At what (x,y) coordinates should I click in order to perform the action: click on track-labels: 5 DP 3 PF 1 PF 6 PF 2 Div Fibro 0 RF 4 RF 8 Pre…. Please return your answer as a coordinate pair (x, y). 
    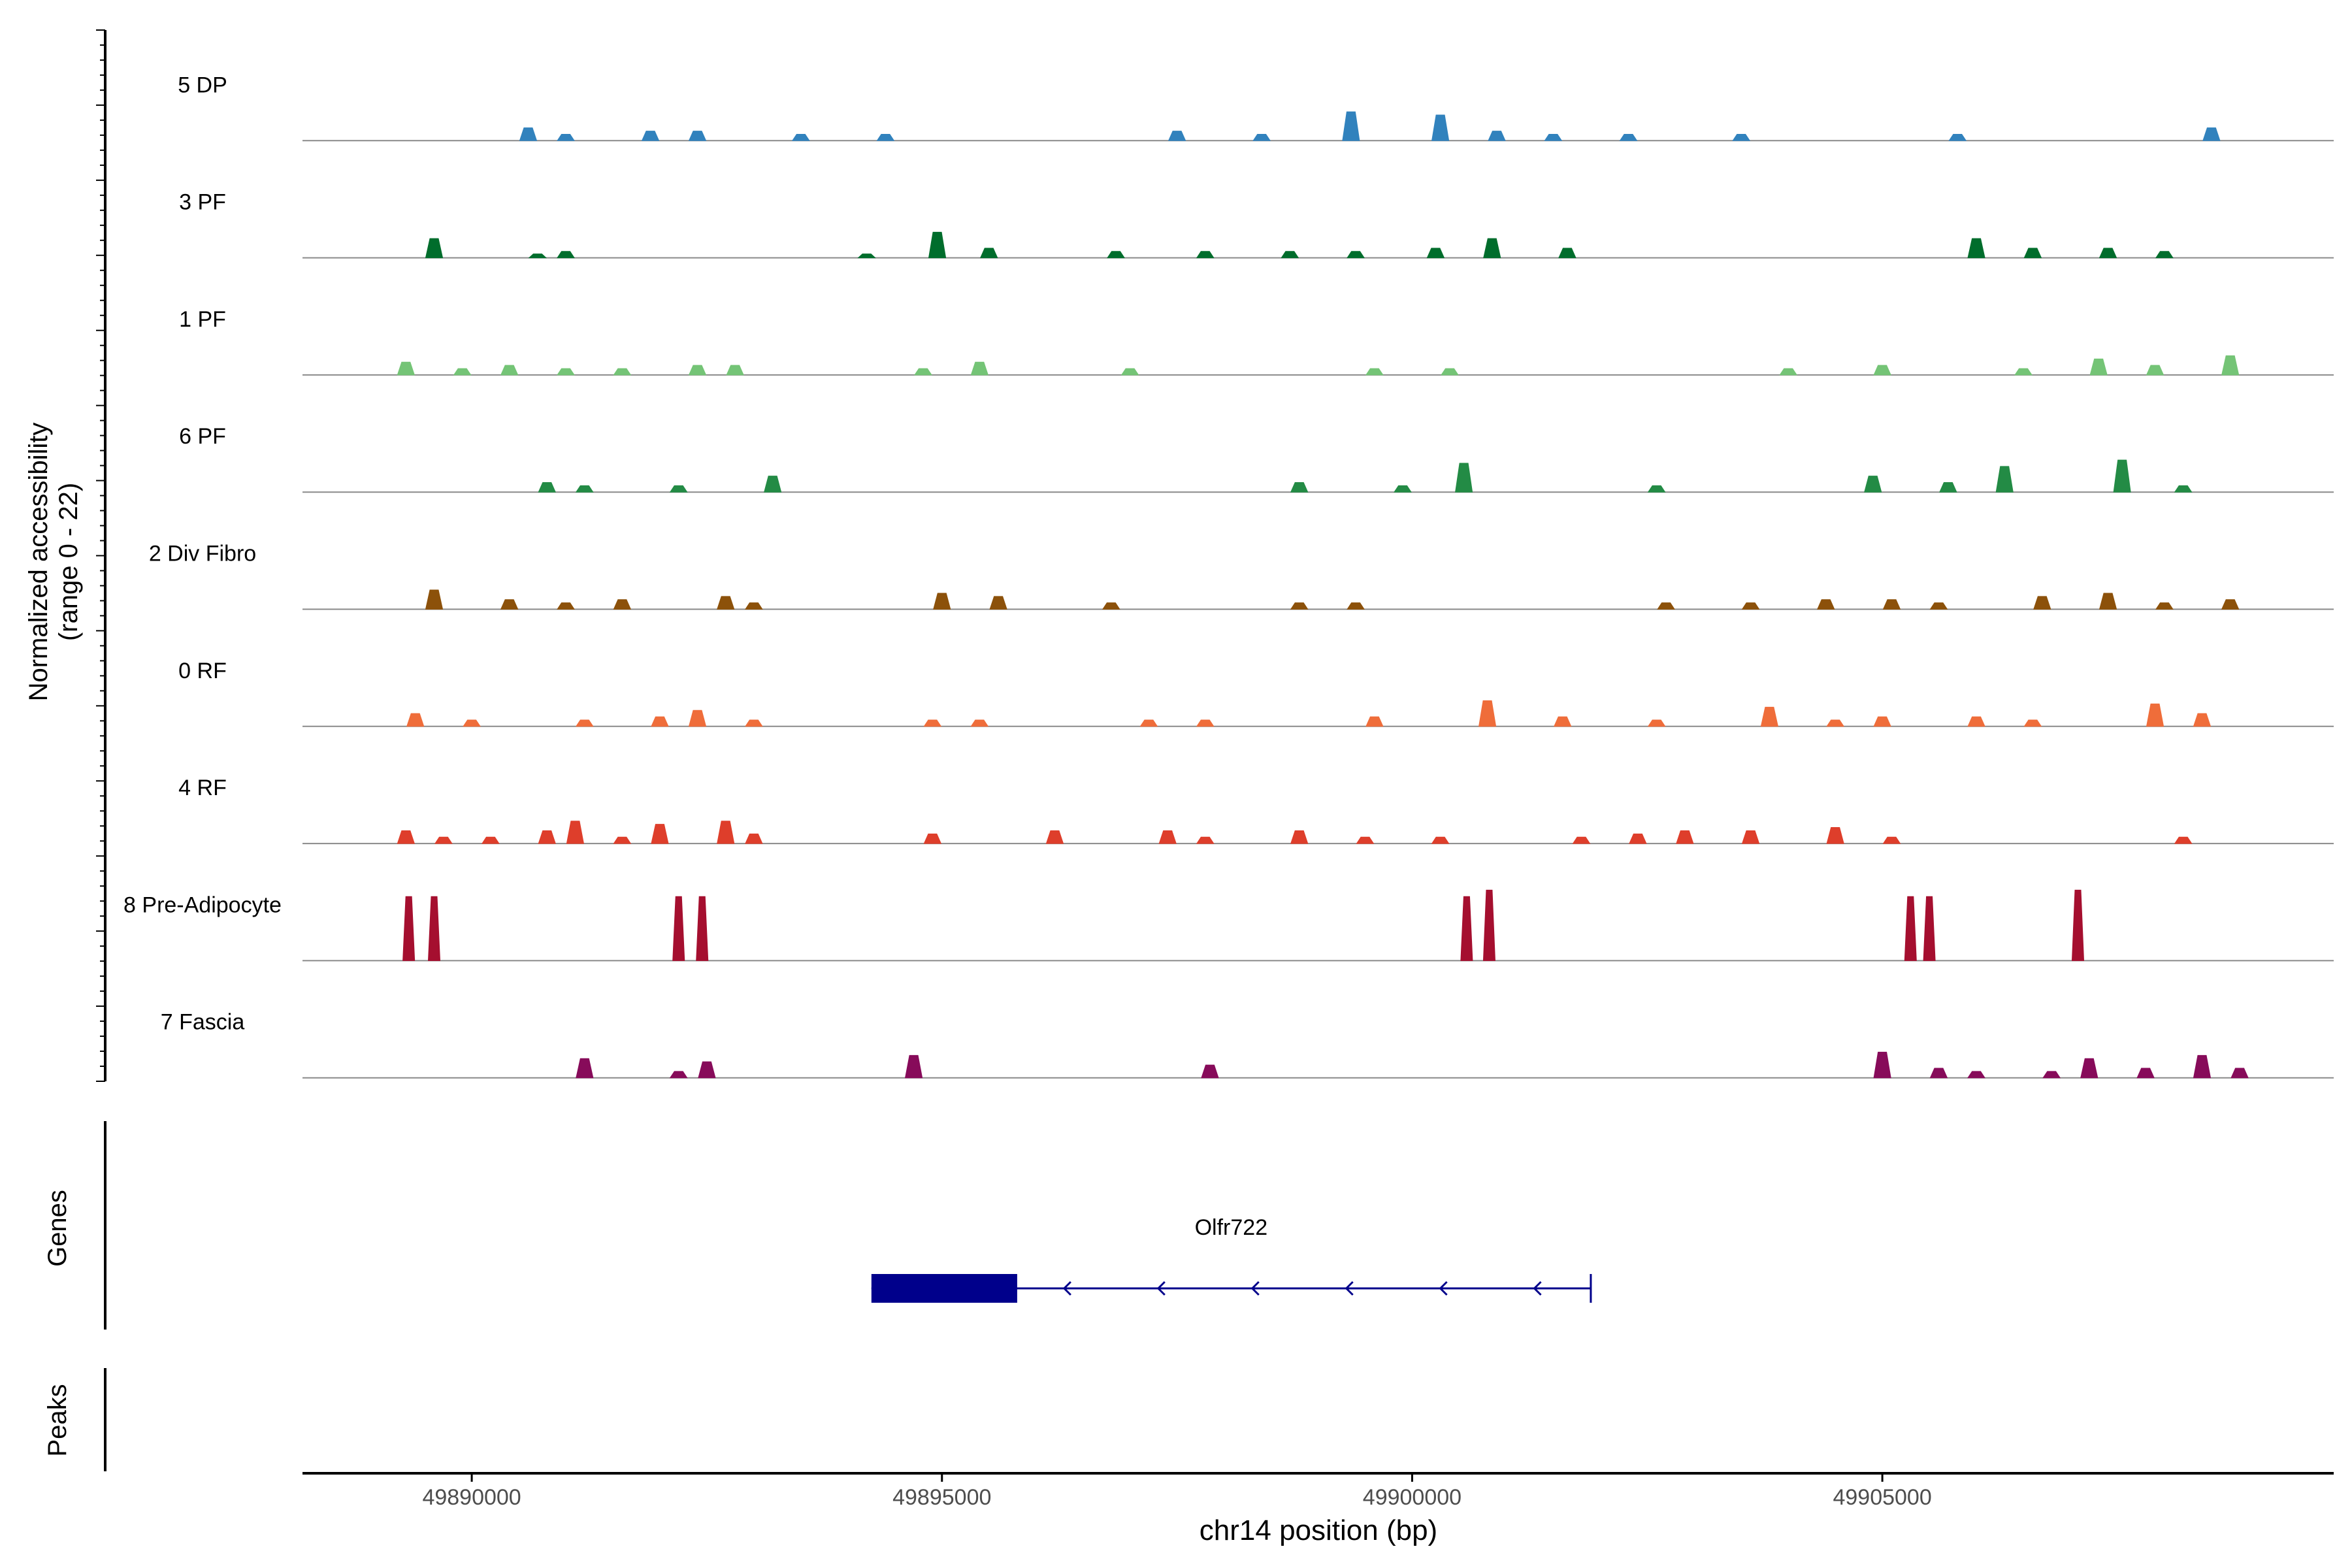
    Looking at the image, I should click on (202, 553).